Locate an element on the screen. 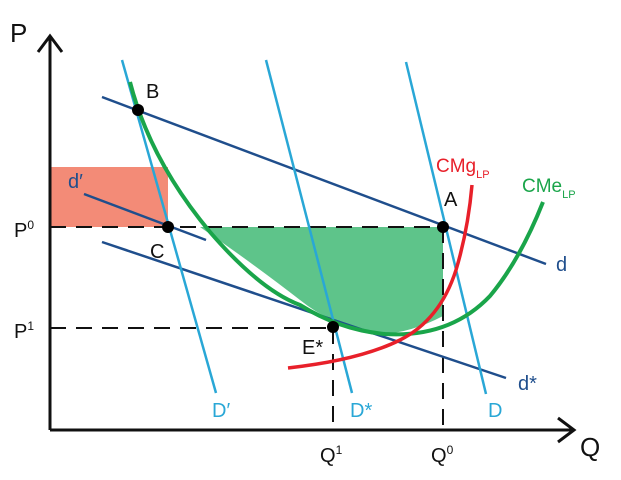 The width and height of the screenshot is (621, 480). profit-area-green is located at coordinates (321, 281).